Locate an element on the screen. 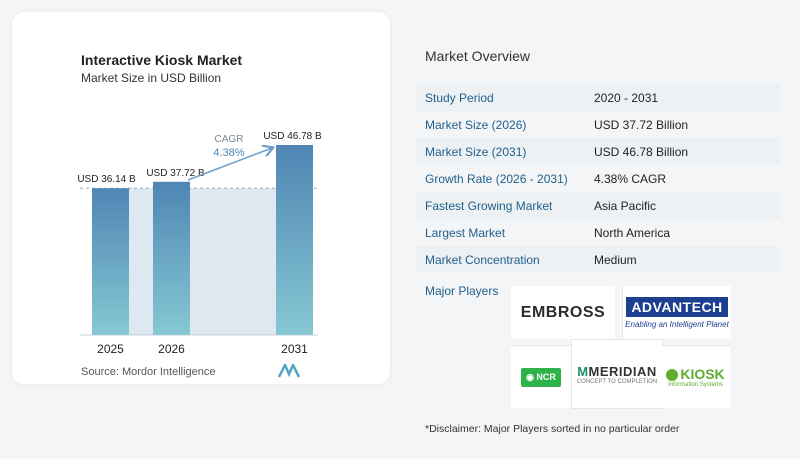 The height and width of the screenshot is (459, 800). overview-key: Market Size (2026) is located at coordinates (476, 125).